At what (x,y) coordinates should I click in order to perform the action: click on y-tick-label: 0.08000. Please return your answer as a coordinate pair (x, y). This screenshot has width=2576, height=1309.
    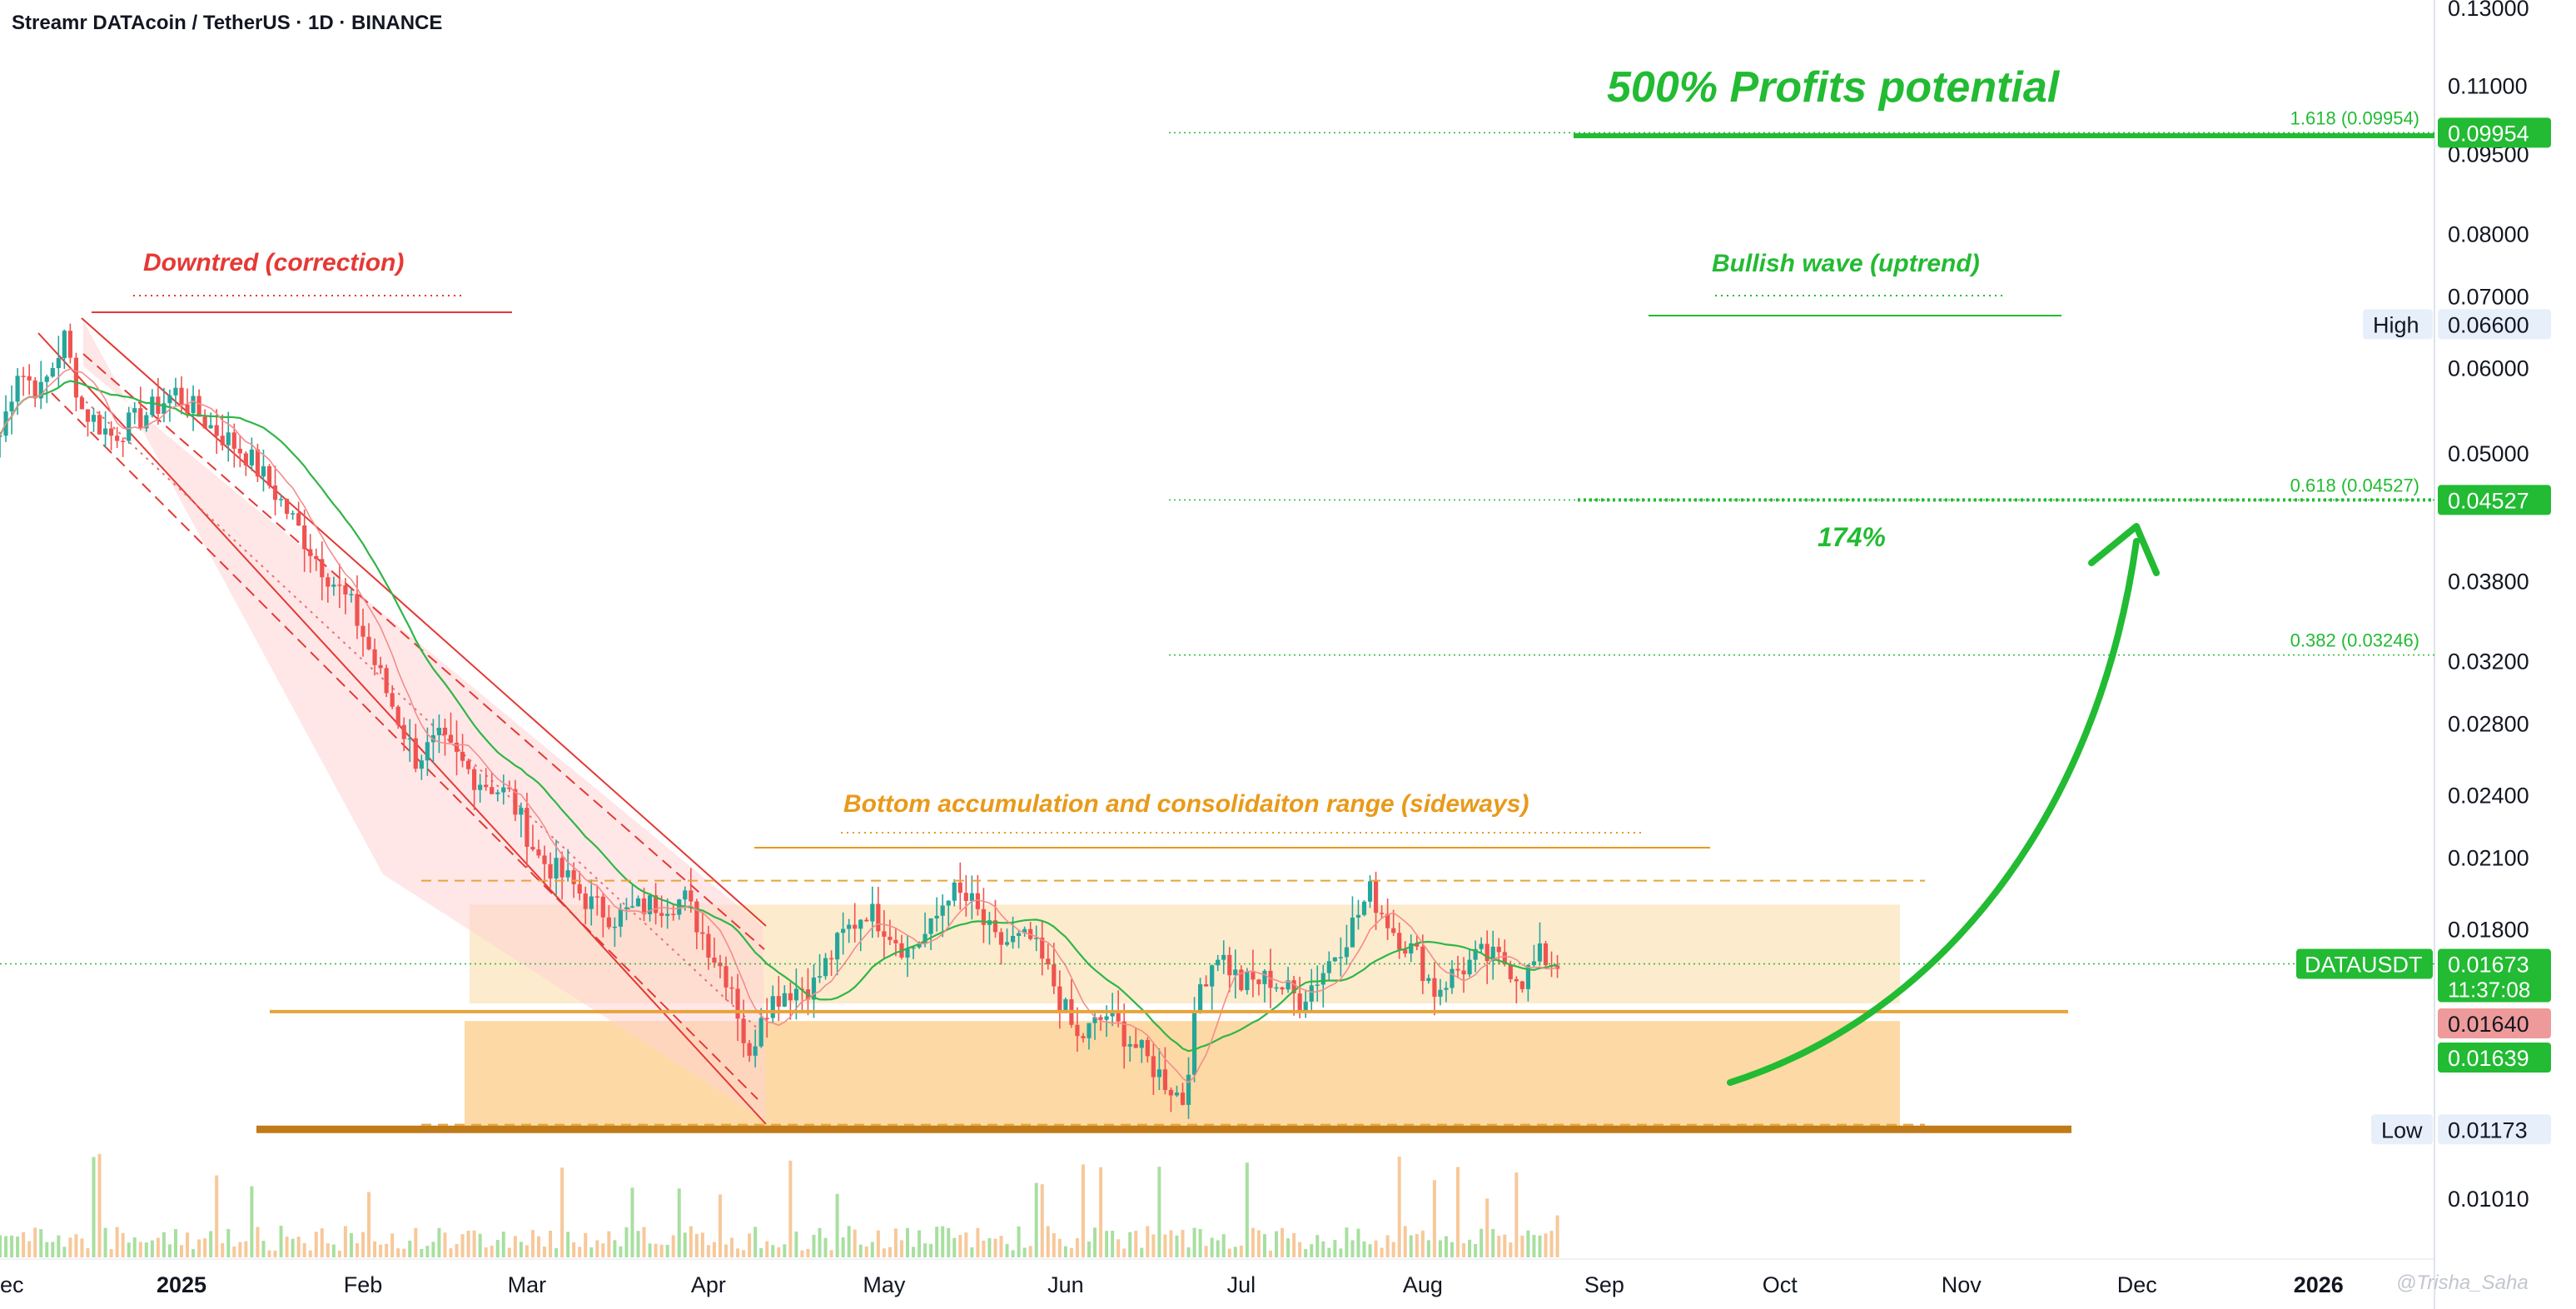
    Looking at the image, I should click on (2488, 235).